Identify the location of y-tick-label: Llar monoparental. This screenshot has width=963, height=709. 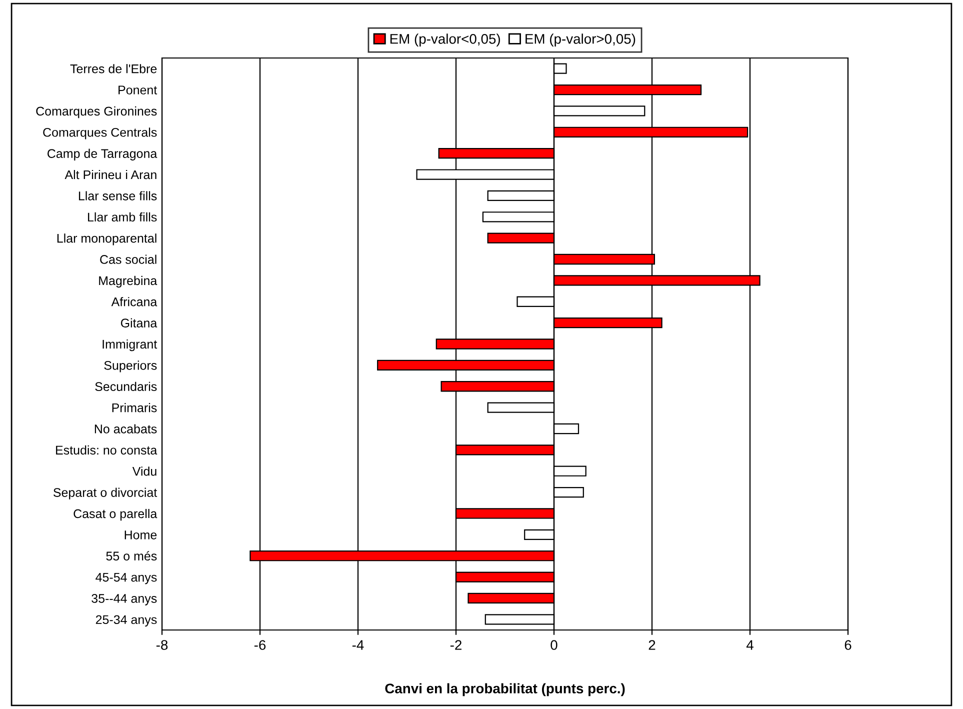
(106, 240).